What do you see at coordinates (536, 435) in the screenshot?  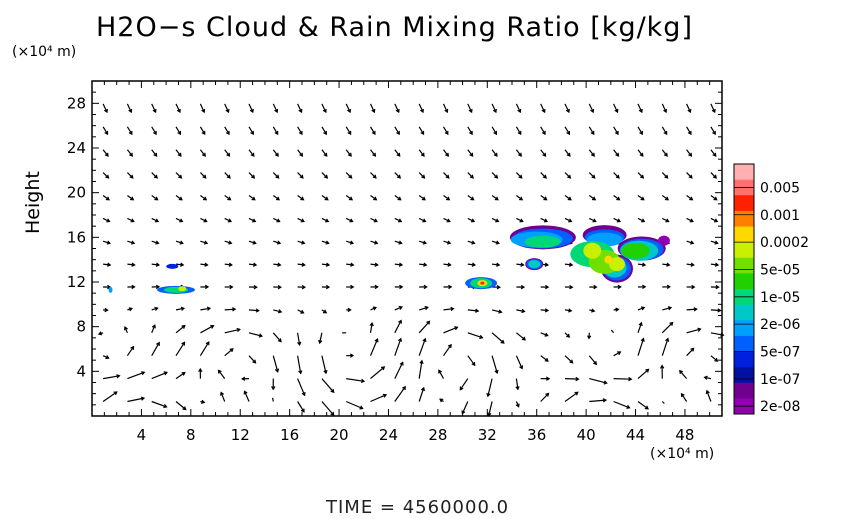 I see `x-tick-label: 36` at bounding box center [536, 435].